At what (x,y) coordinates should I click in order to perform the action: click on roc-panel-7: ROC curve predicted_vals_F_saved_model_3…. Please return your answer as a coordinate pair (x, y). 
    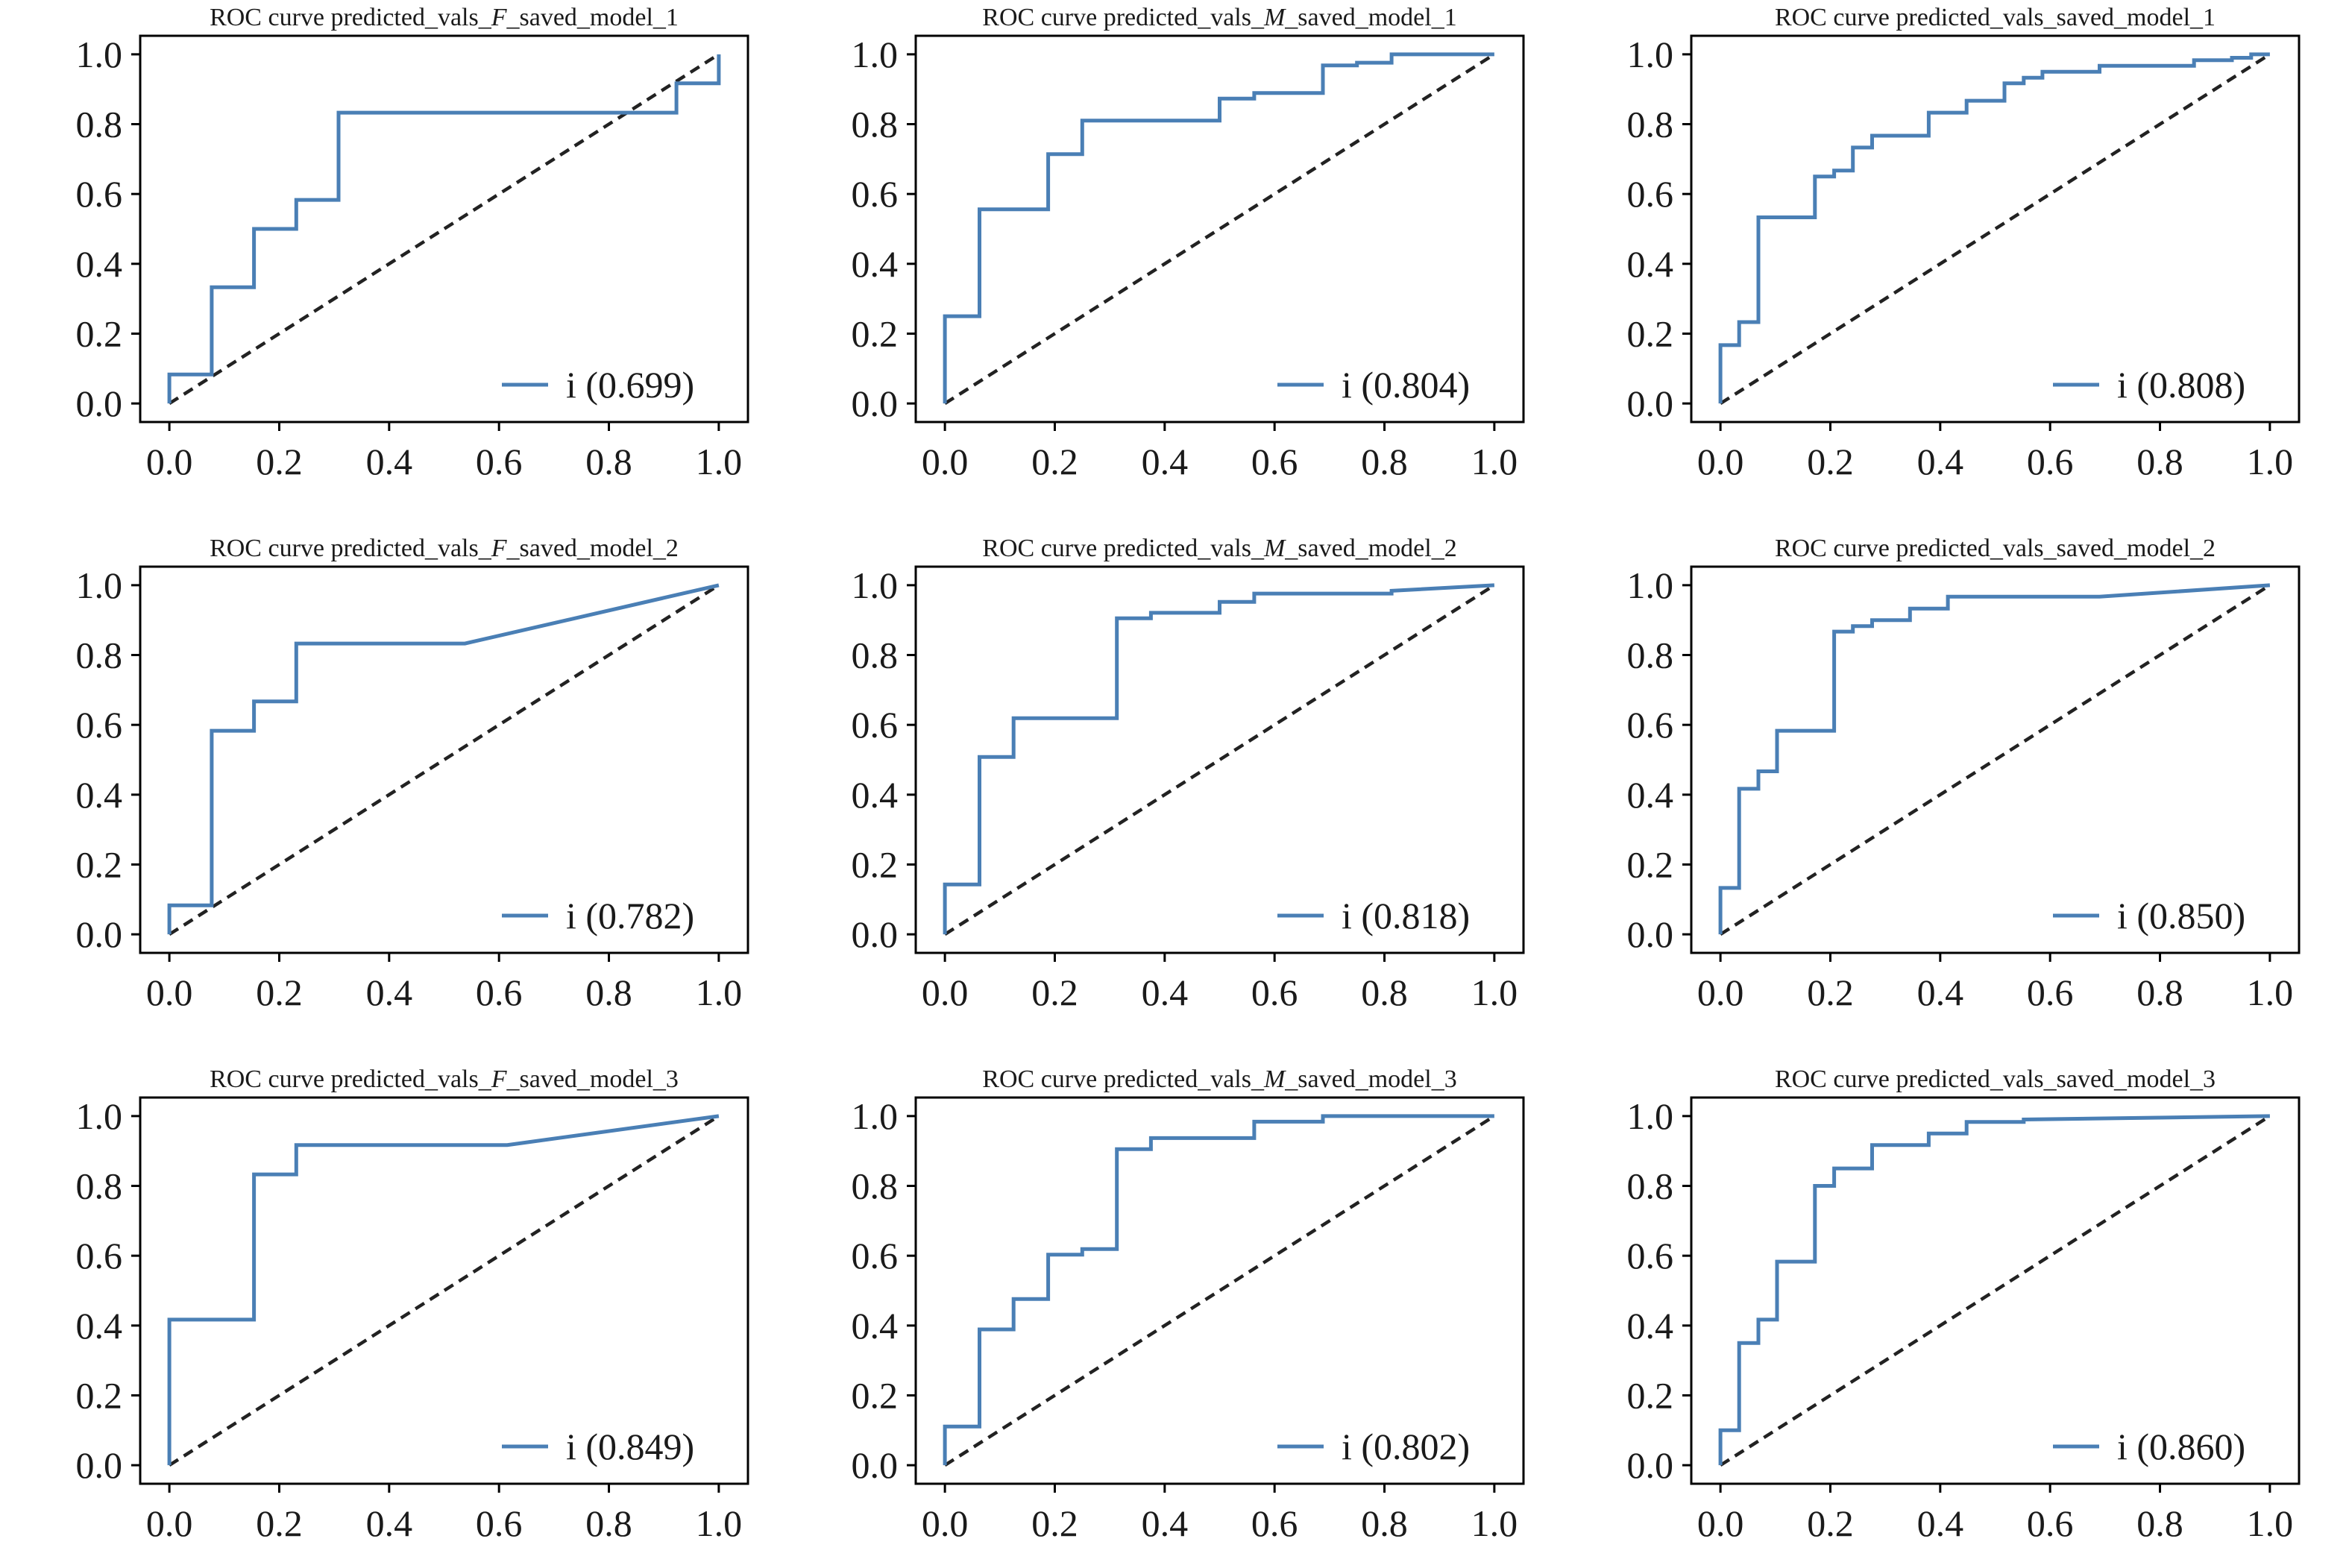
    Looking at the image, I should click on (412, 1304).